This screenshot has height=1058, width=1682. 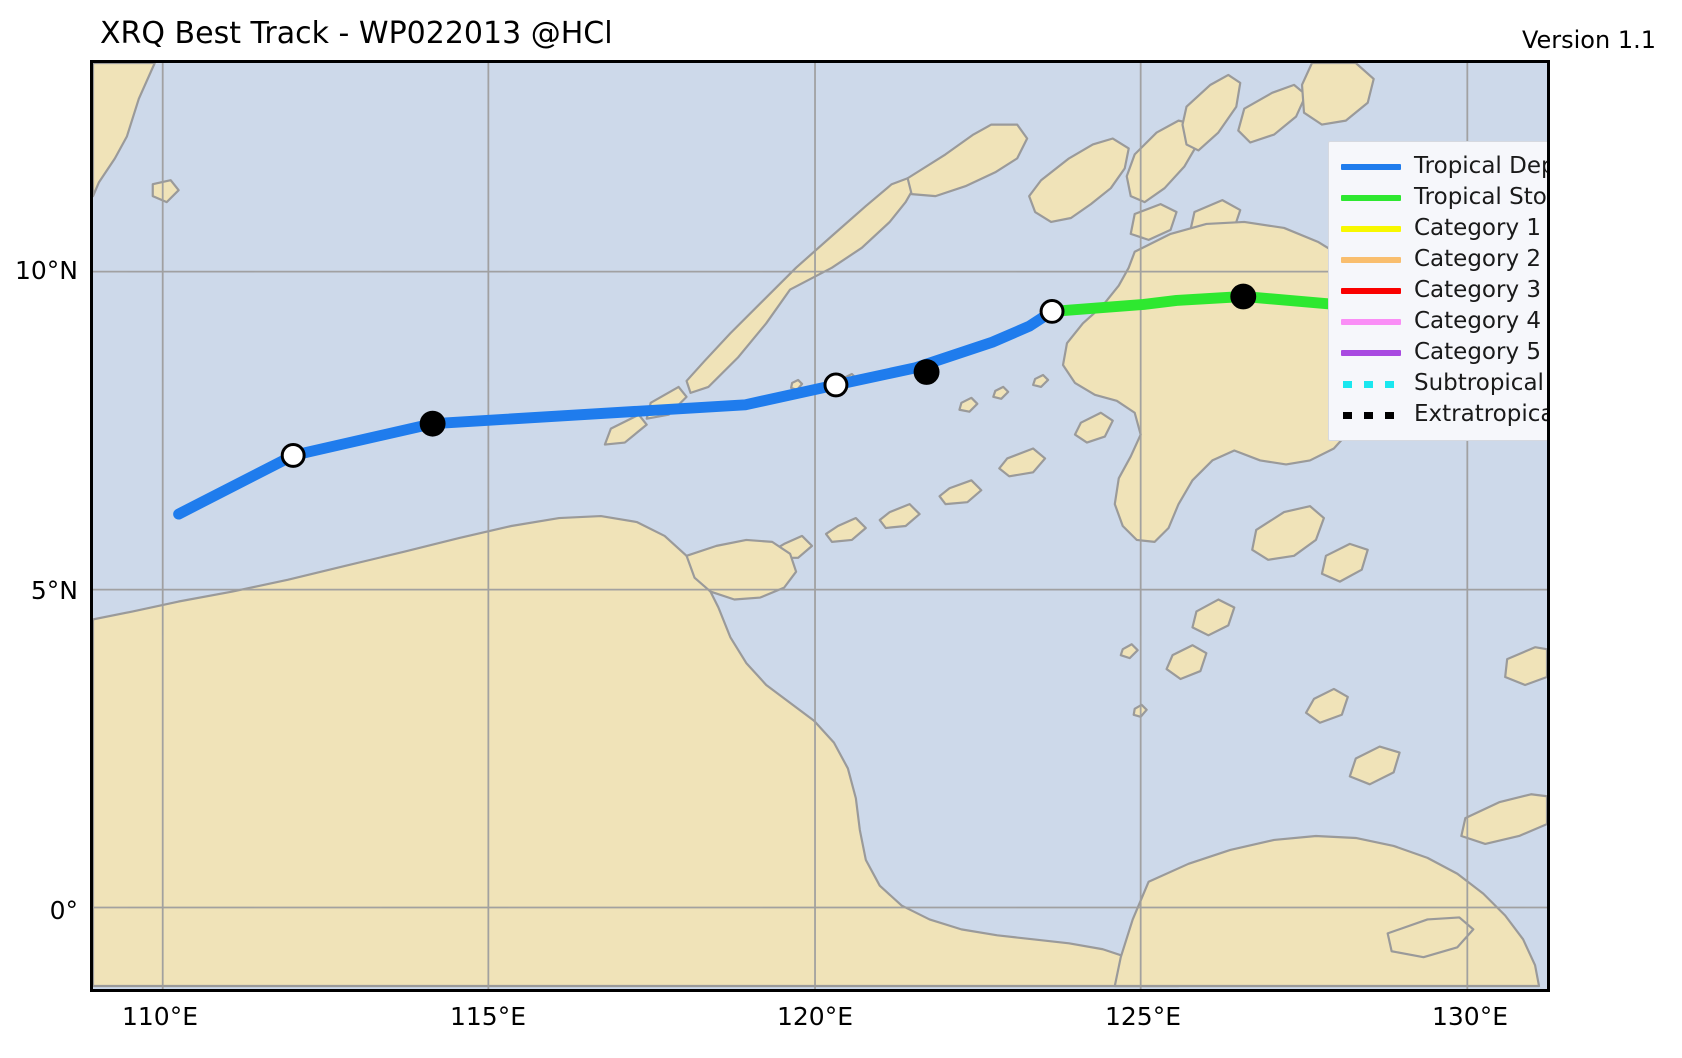 I want to click on land-negros, so click(x=1162, y=161).